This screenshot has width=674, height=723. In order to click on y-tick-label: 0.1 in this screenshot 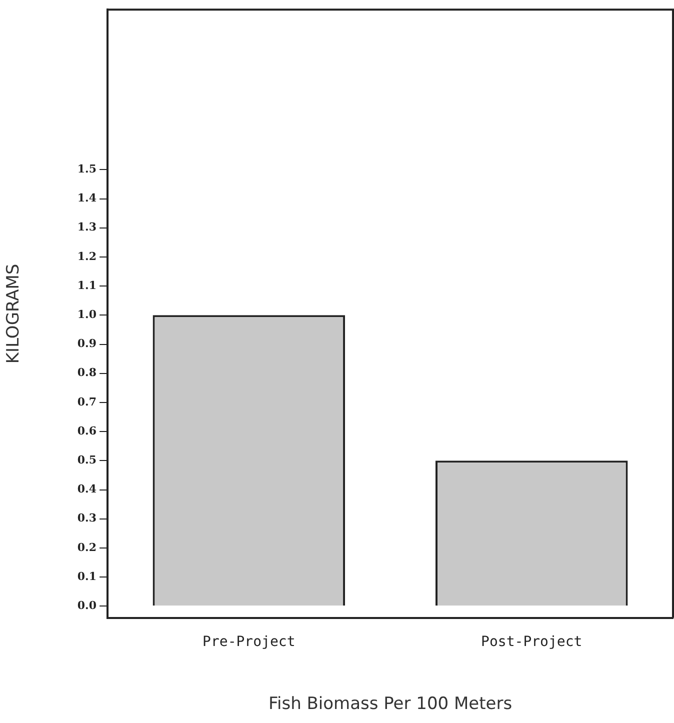, I will do `click(87, 576)`.